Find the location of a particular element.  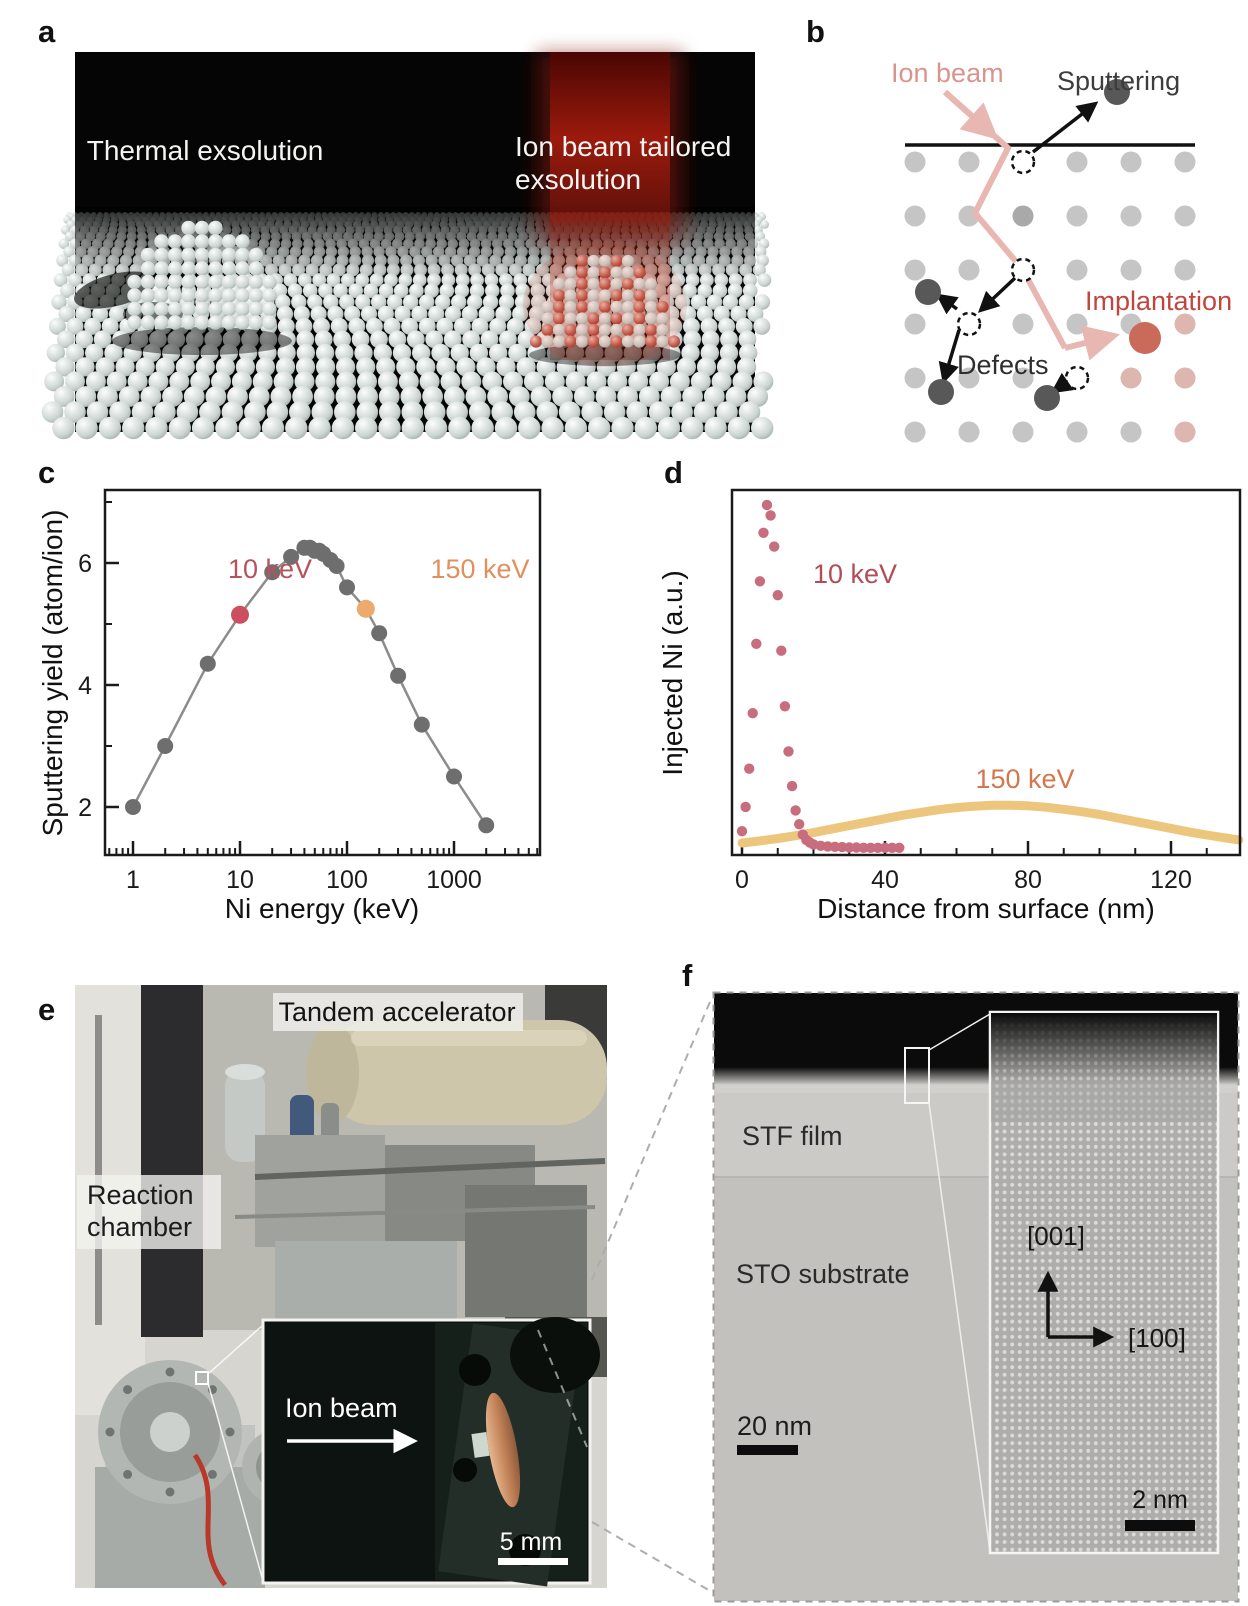

d-yaxis-label: Injected Ni (a.u.) is located at coordinates (672, 672).